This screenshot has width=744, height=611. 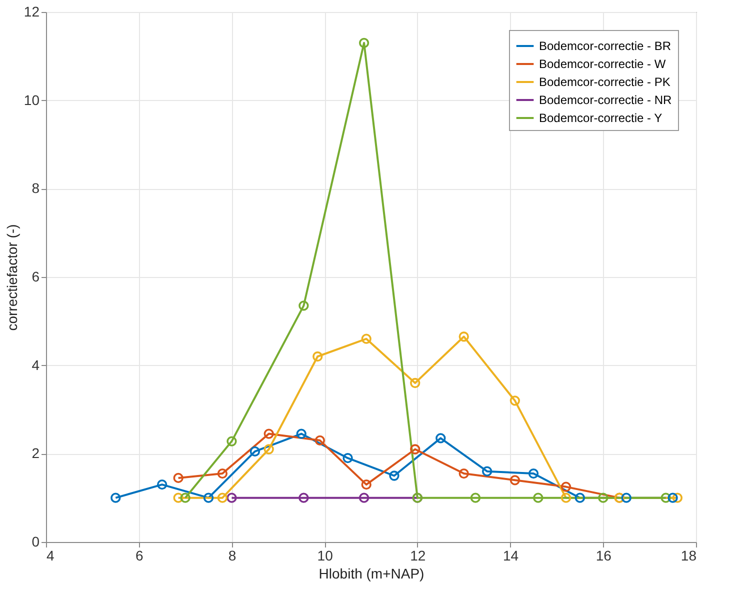 I want to click on x-axis-title: Hlobith (m+NAP), so click(x=371, y=574).